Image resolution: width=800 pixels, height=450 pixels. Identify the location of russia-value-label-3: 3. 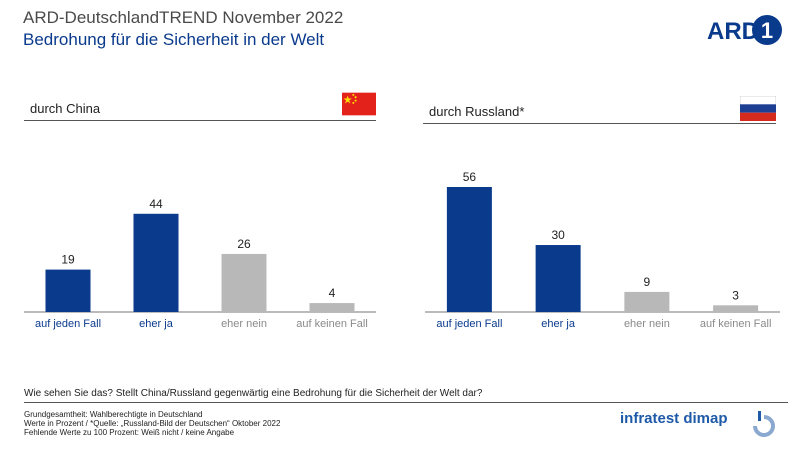
(735, 295).